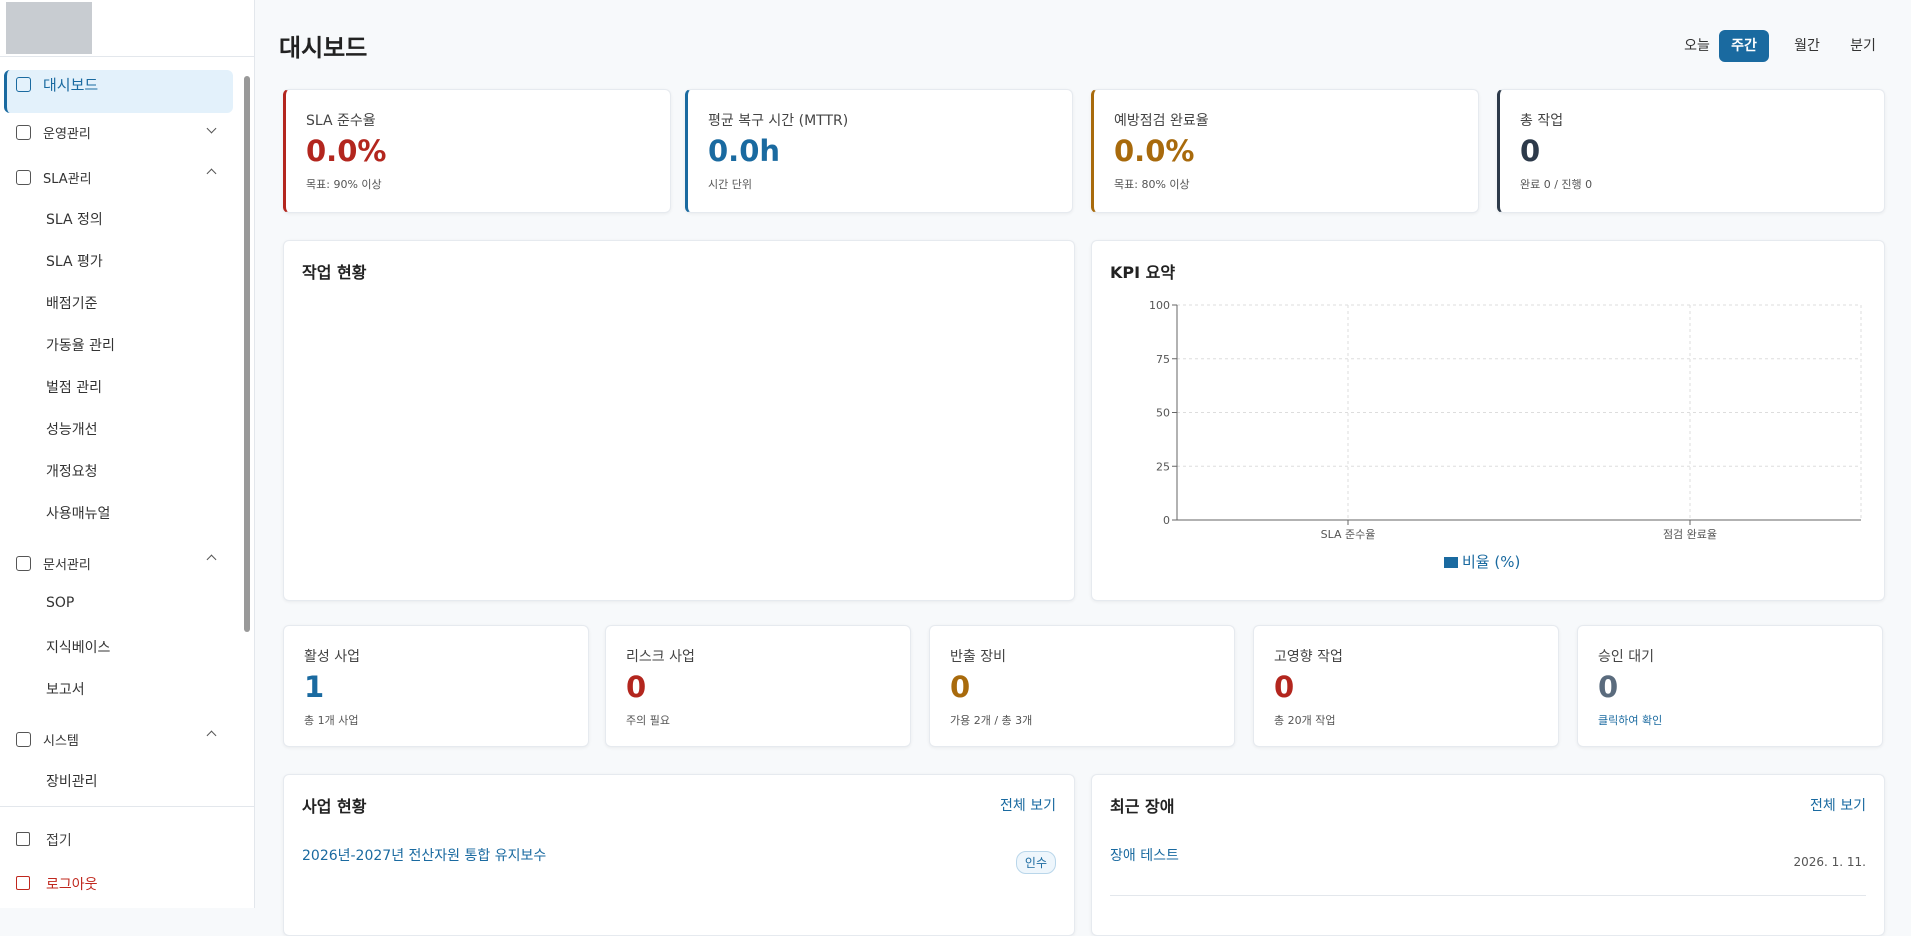 The image size is (1911, 936). I want to click on stat-card: SLA 준수율 0.0% 목표: 90% 이상, so click(477, 151).